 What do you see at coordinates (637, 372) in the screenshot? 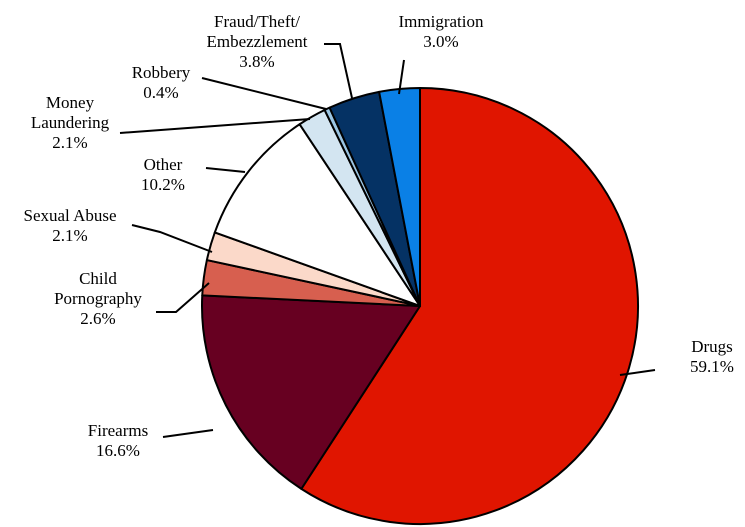
I see `leader-line-drugs` at bounding box center [637, 372].